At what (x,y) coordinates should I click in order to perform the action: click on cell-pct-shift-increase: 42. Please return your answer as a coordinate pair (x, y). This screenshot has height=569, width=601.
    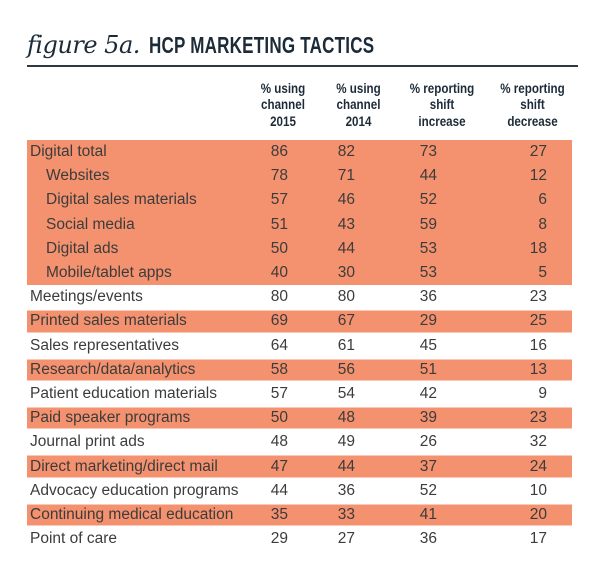
    Looking at the image, I should click on (428, 393).